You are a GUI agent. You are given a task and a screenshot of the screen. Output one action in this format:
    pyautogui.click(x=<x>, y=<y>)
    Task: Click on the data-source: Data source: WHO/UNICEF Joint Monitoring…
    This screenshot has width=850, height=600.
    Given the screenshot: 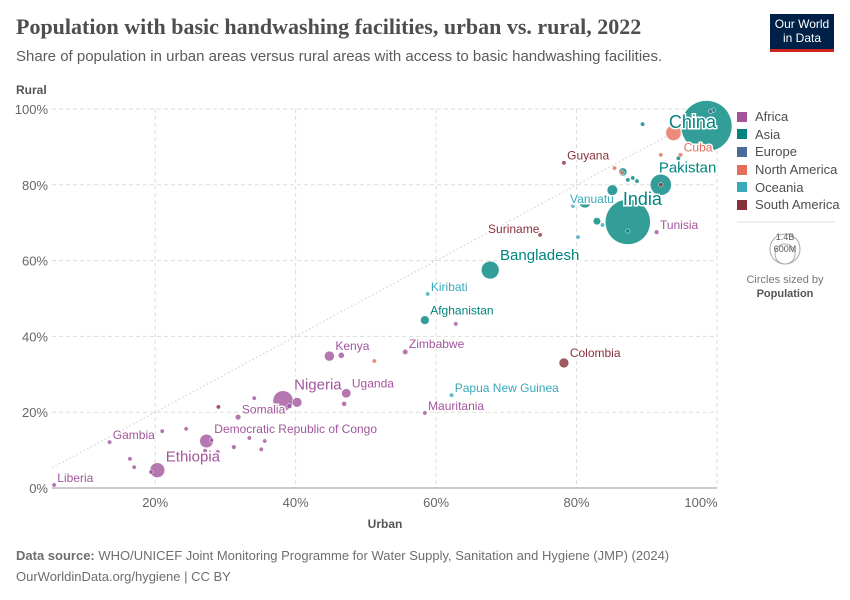 What is the action you would take?
    pyautogui.click(x=342, y=555)
    